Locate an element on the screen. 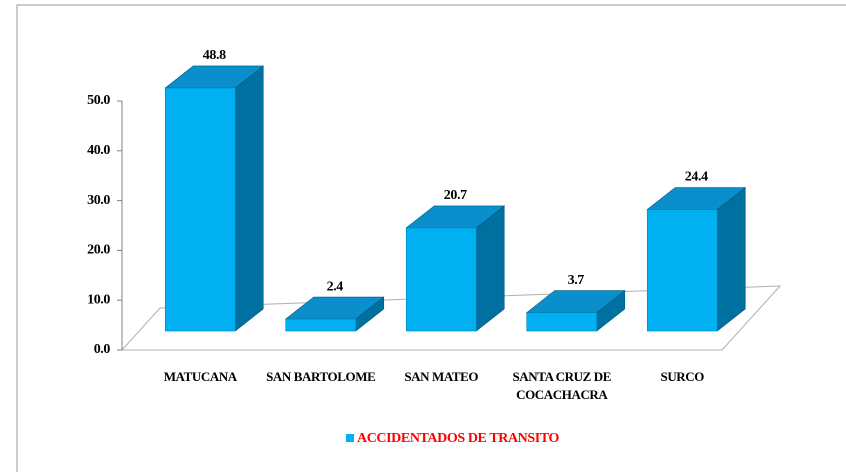 The height and width of the screenshot is (472, 846). x-tick-label: SAN BARTOLOME is located at coordinates (321, 376).